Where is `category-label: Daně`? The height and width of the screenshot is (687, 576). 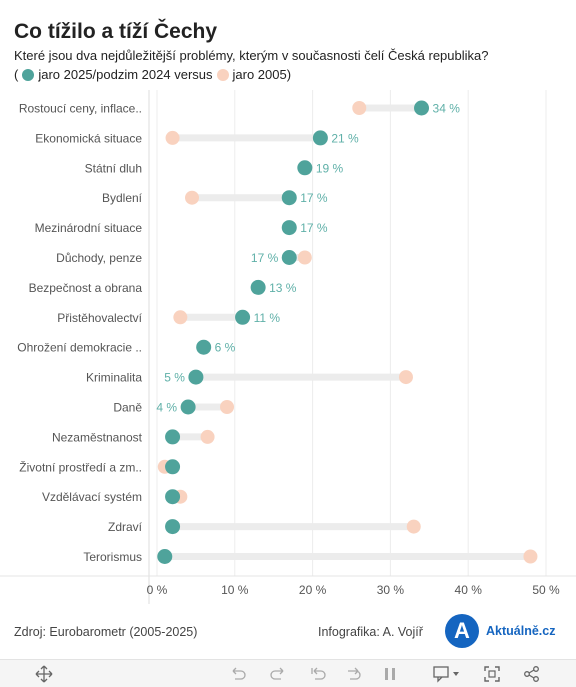
category-label: Daně is located at coordinates (127, 408).